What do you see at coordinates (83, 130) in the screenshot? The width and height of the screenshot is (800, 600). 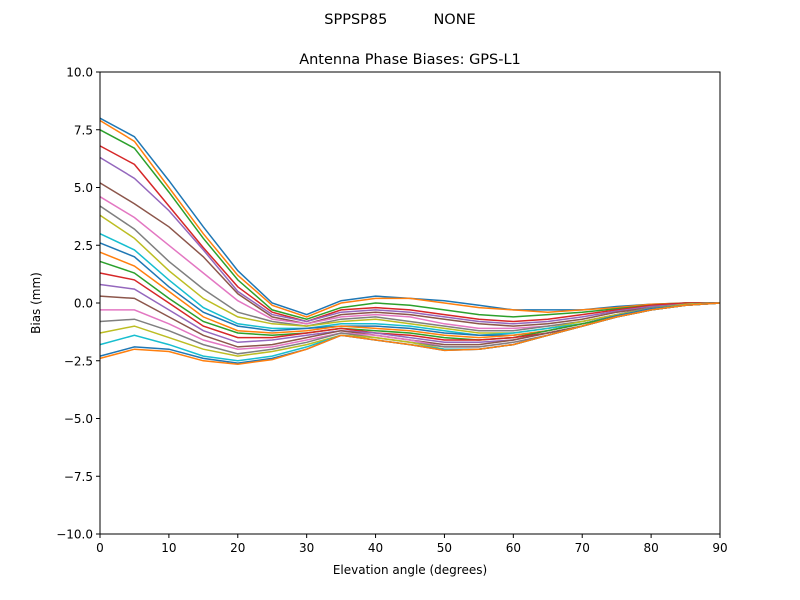 I see `y-tick-label: 7.5` at bounding box center [83, 130].